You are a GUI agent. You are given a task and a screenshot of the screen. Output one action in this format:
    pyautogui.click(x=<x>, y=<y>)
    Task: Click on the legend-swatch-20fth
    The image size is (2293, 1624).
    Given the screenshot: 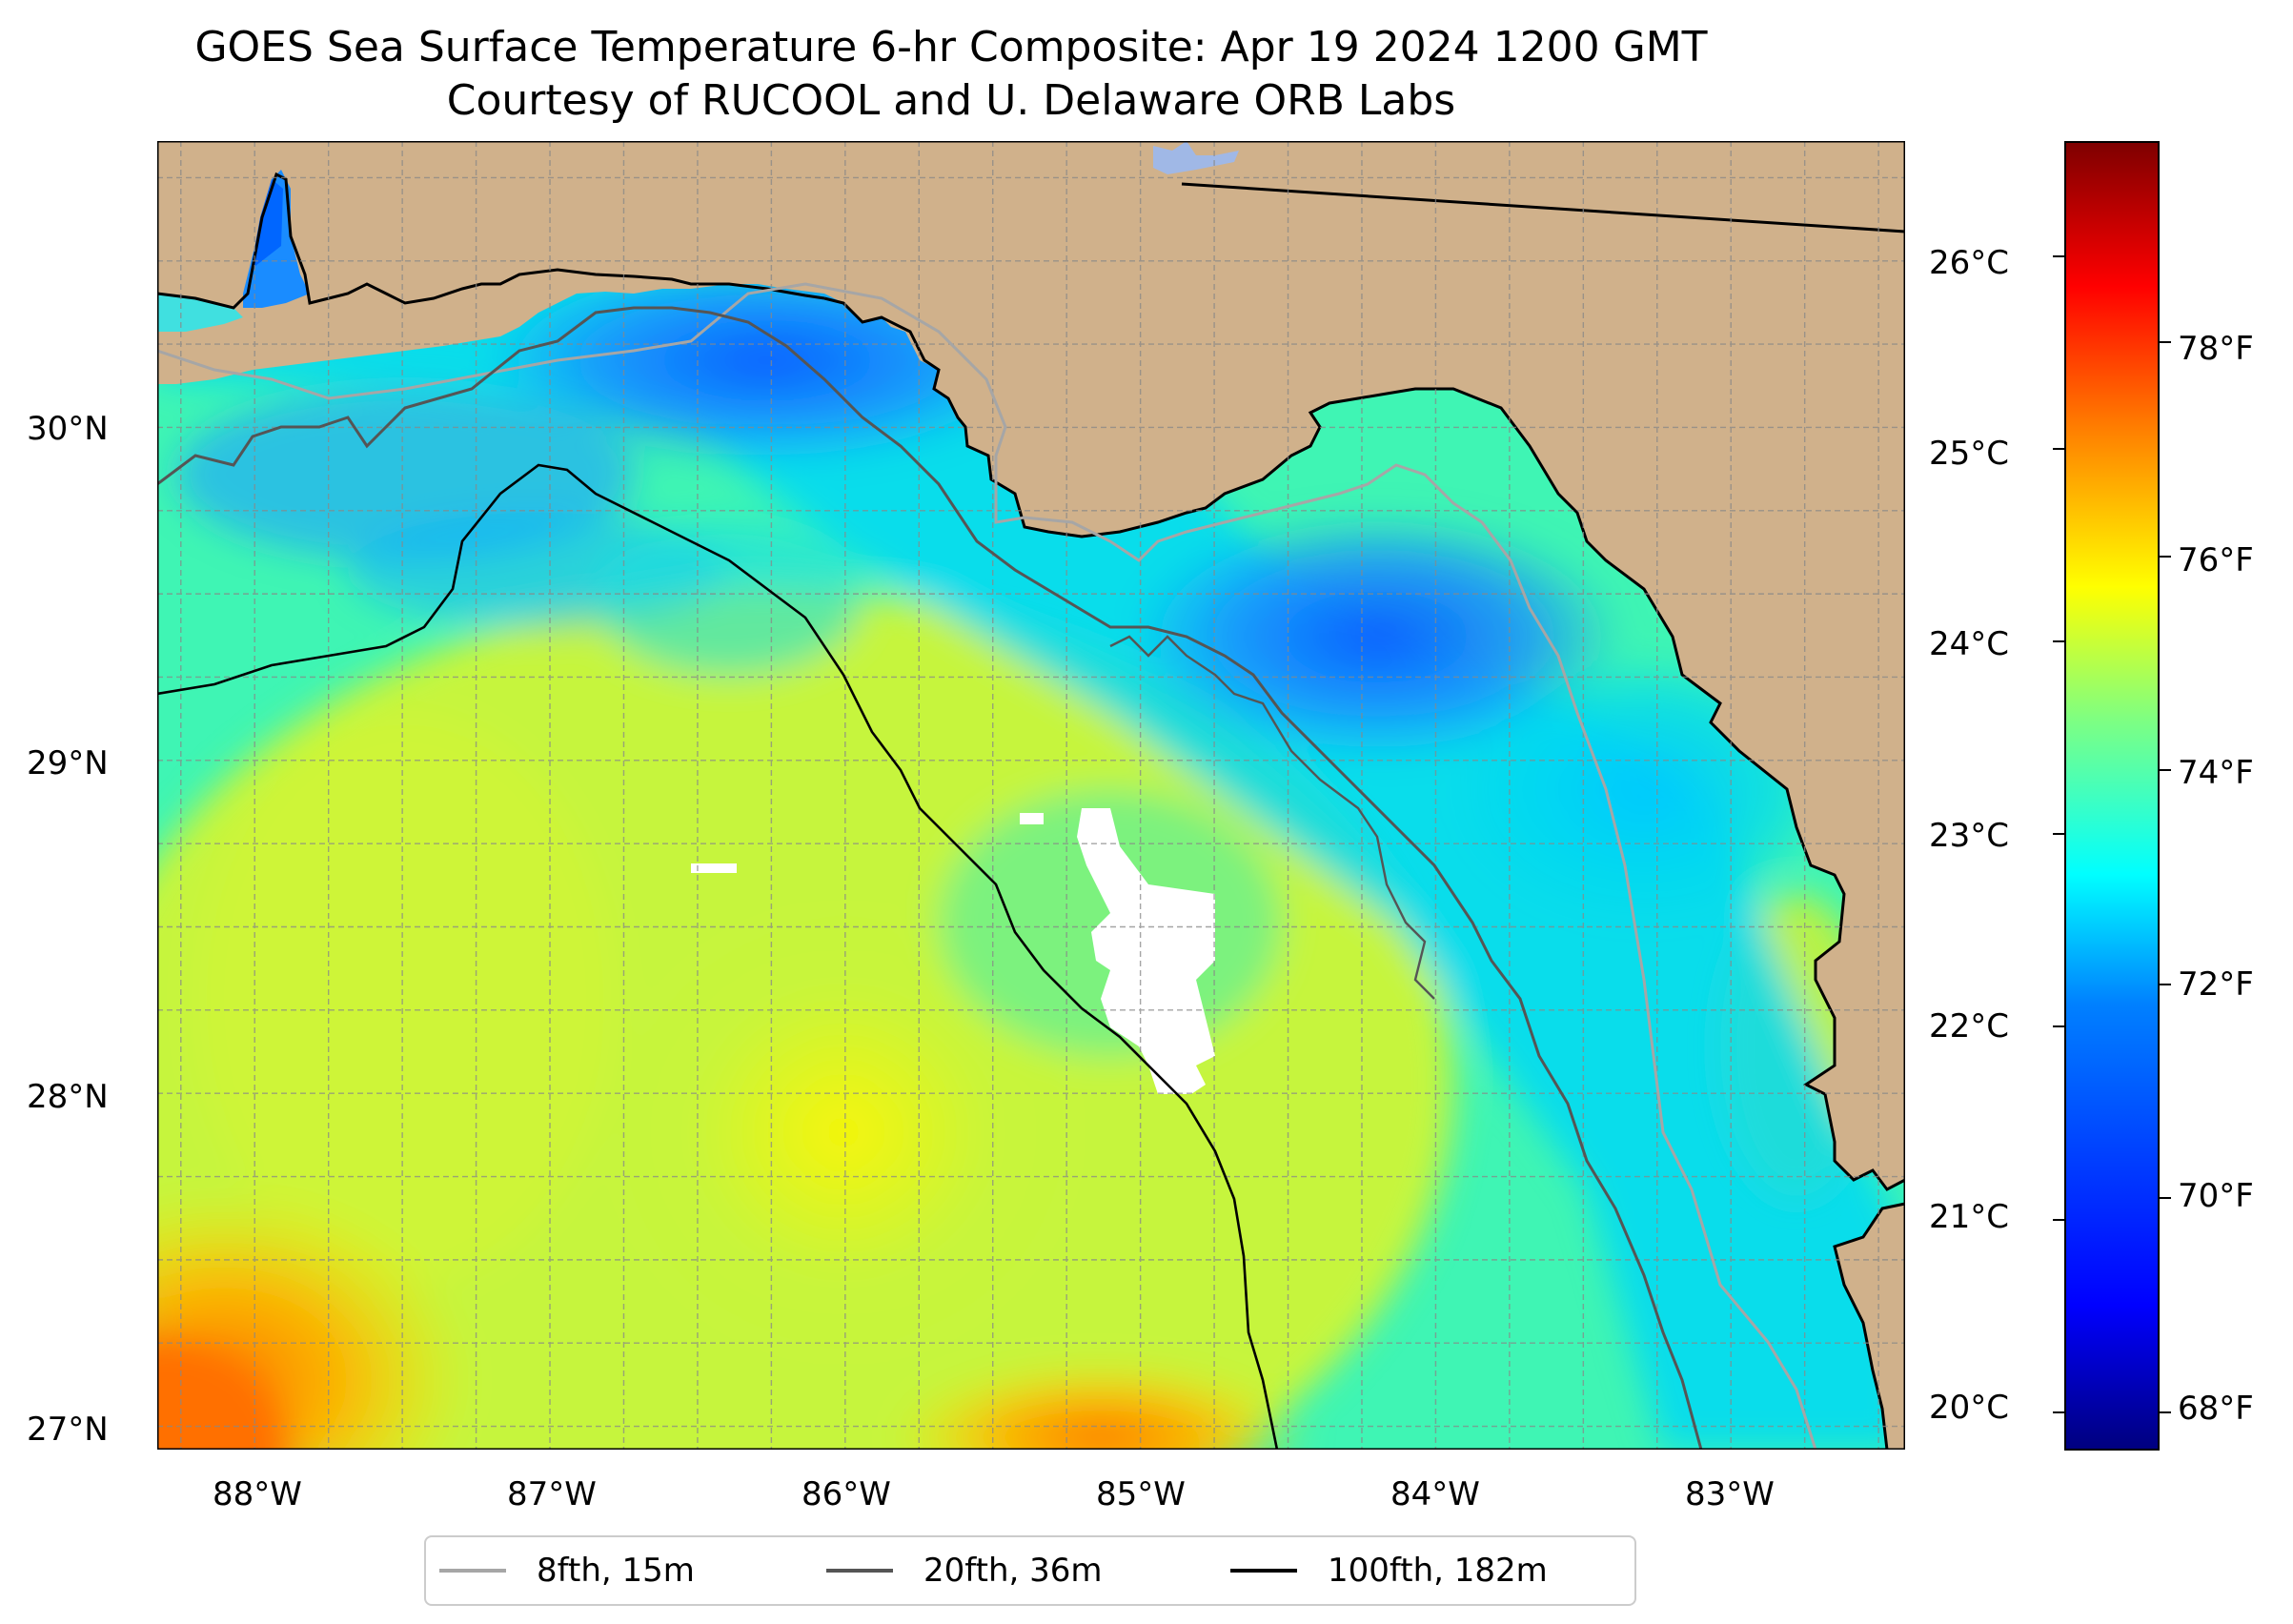 What is the action you would take?
    pyautogui.click(x=860, y=1571)
    